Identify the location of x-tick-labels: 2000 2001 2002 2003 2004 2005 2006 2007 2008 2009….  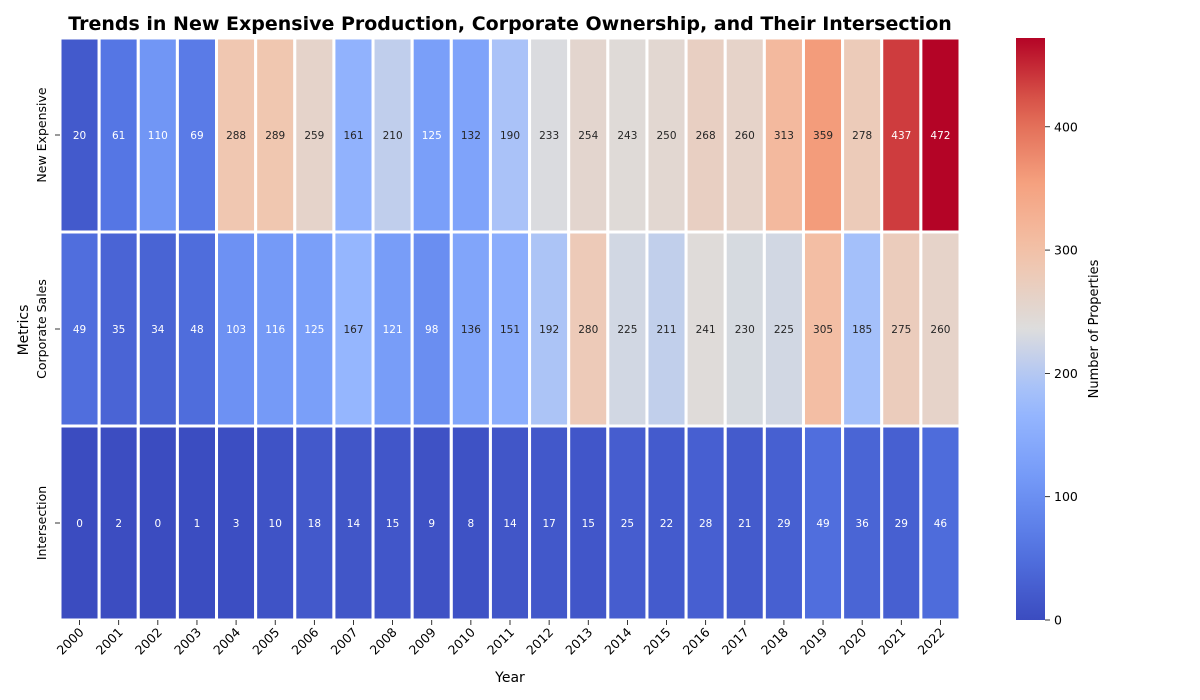
(501, 639).